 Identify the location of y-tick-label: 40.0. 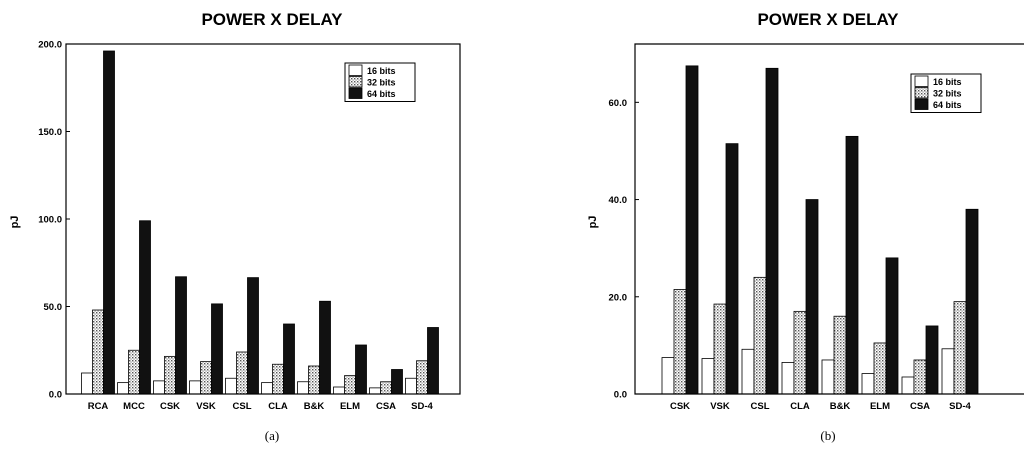
(618, 200).